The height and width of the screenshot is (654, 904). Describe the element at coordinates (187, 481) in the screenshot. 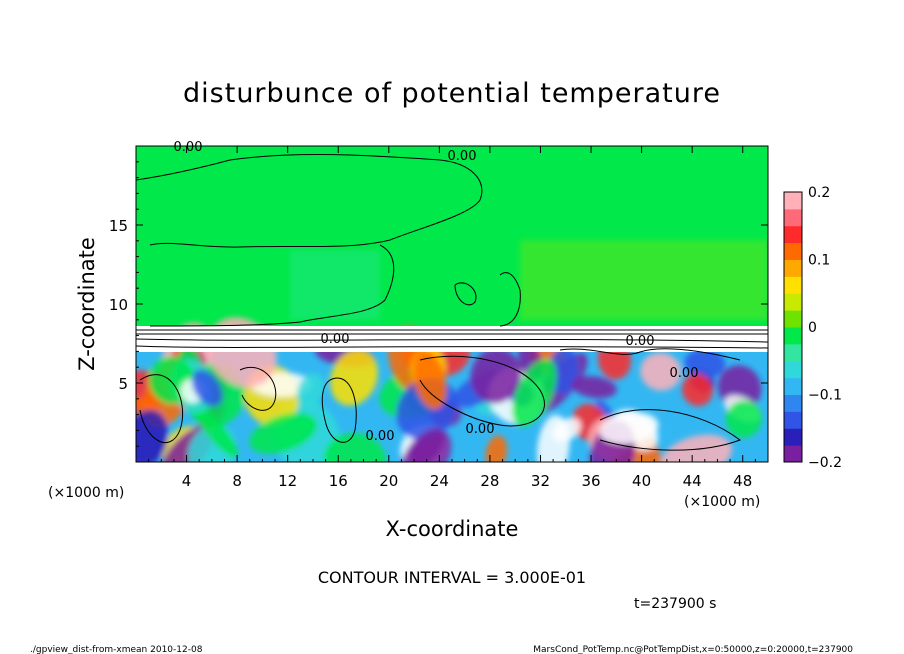

I see `x-tick-label: 4` at that location.